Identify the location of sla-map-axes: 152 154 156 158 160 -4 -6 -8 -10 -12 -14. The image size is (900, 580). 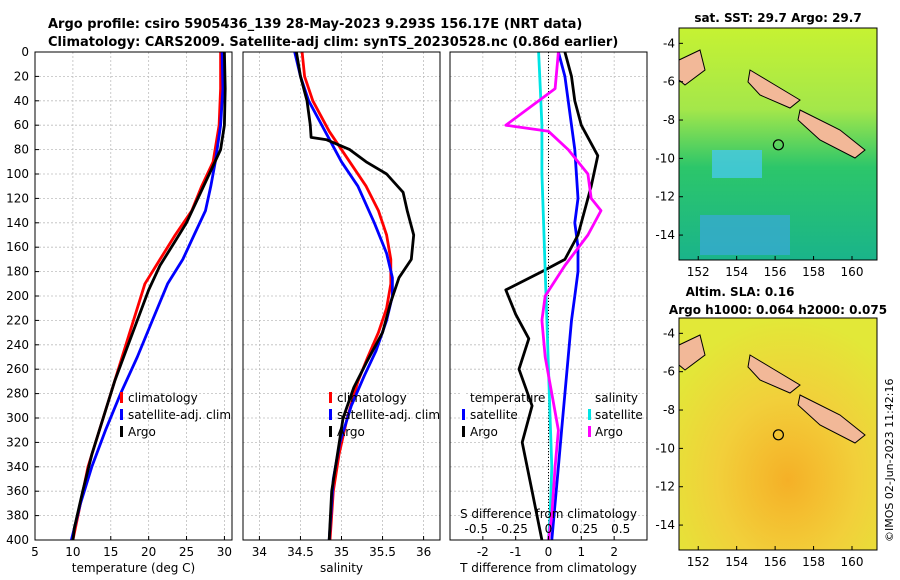
(759, 447).